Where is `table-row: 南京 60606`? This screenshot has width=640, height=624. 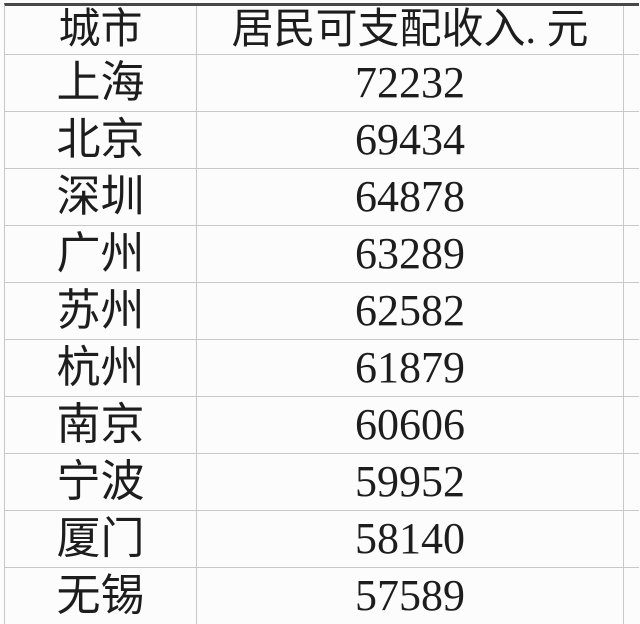
table-row: 南京 60606 is located at coordinates (322, 425).